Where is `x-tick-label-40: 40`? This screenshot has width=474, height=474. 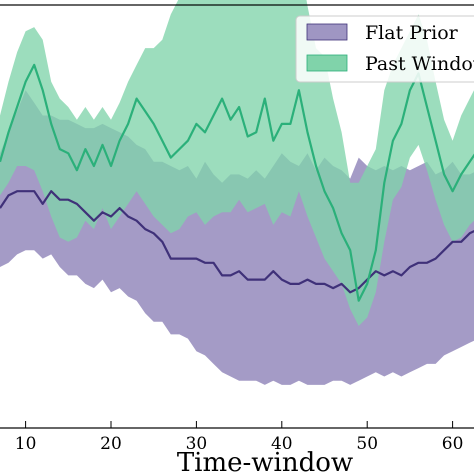
x-tick-label-40: 40 is located at coordinates (282, 444).